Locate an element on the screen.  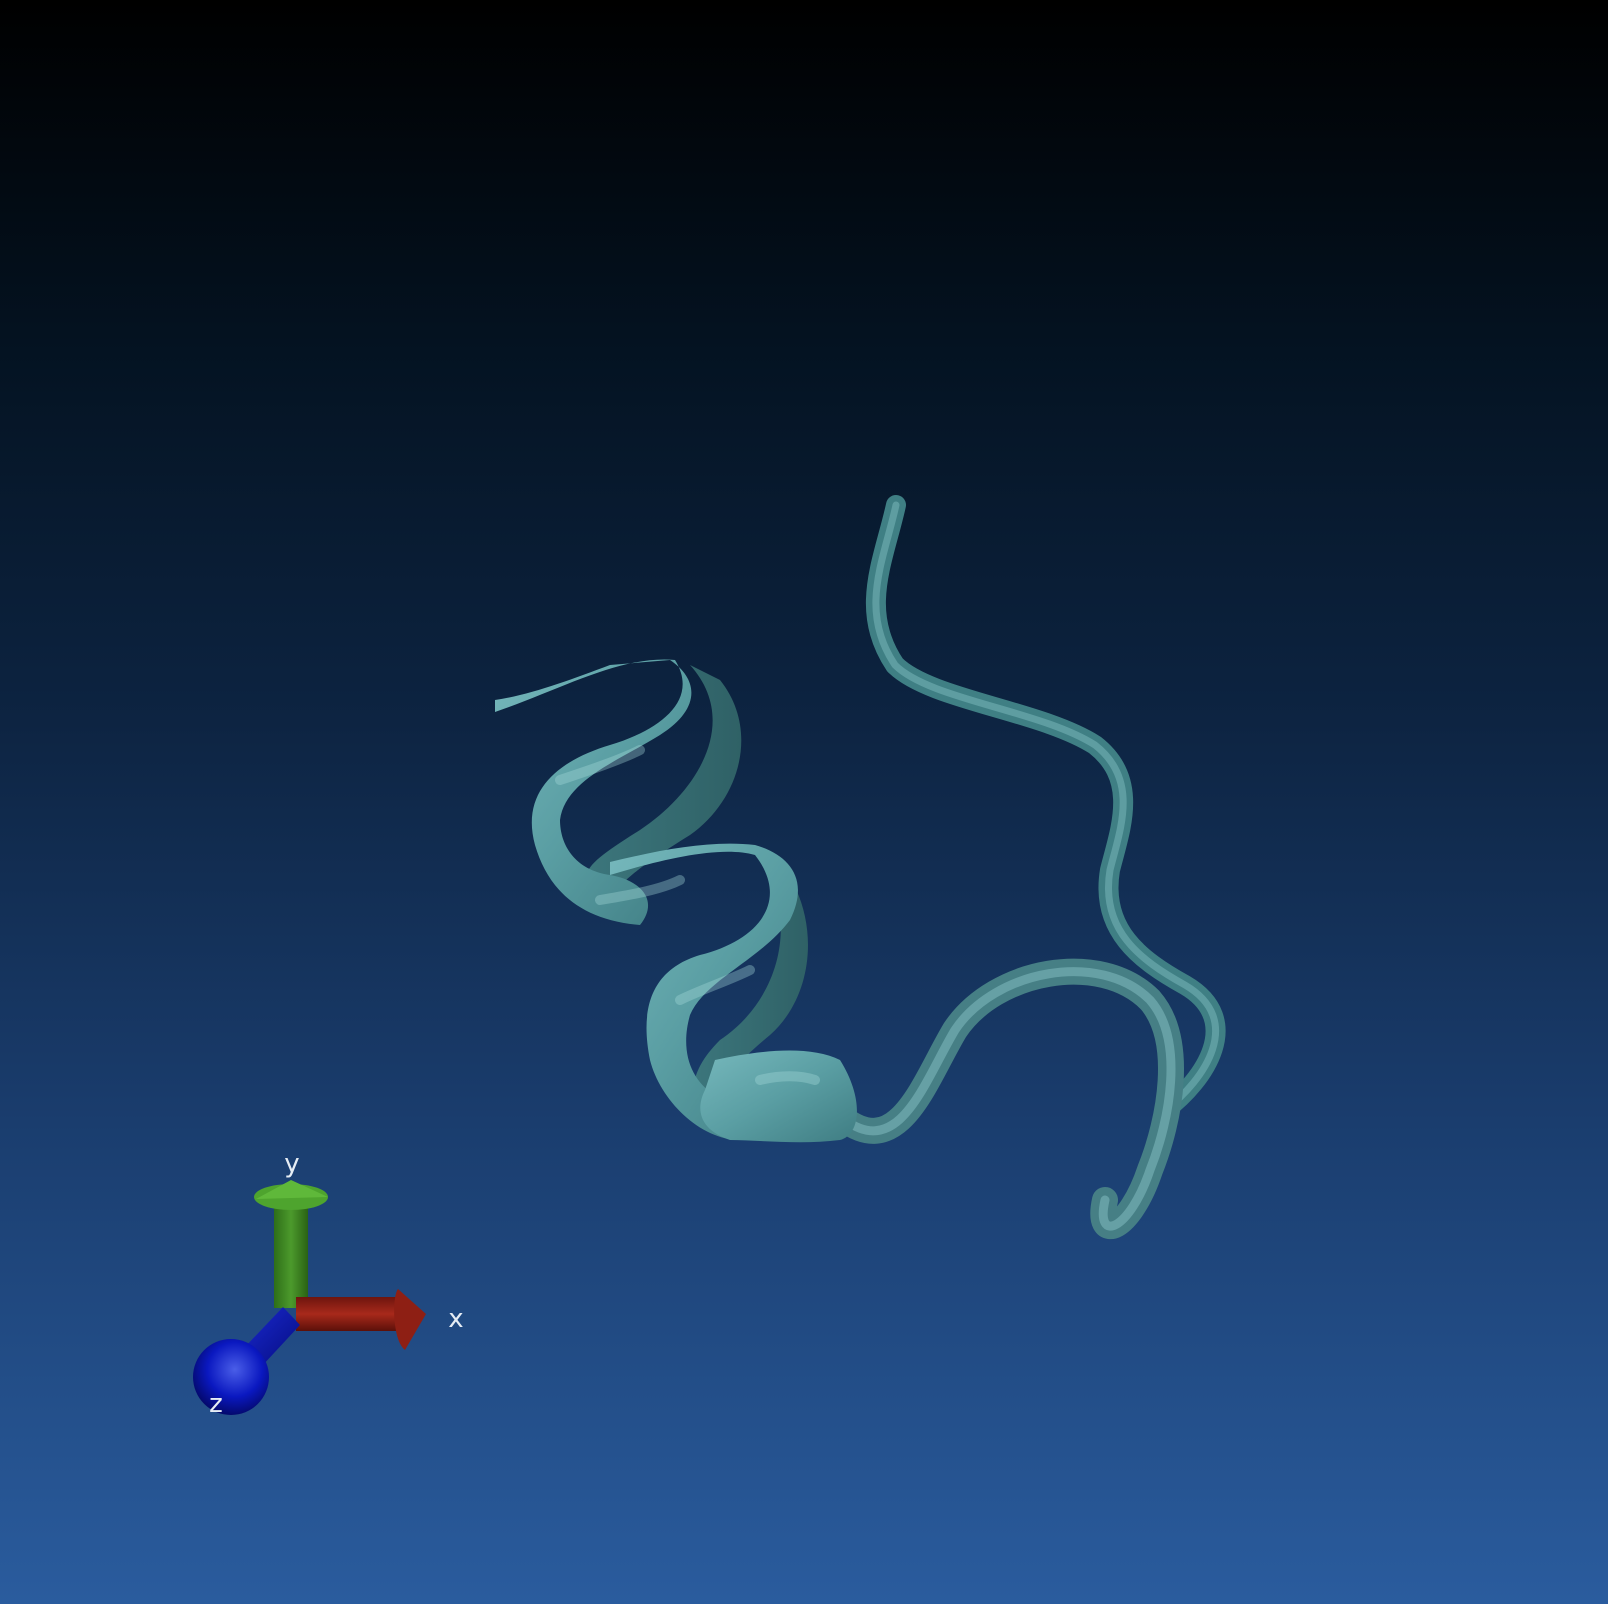
y-axis-label: y is located at coordinates (291, 1164).